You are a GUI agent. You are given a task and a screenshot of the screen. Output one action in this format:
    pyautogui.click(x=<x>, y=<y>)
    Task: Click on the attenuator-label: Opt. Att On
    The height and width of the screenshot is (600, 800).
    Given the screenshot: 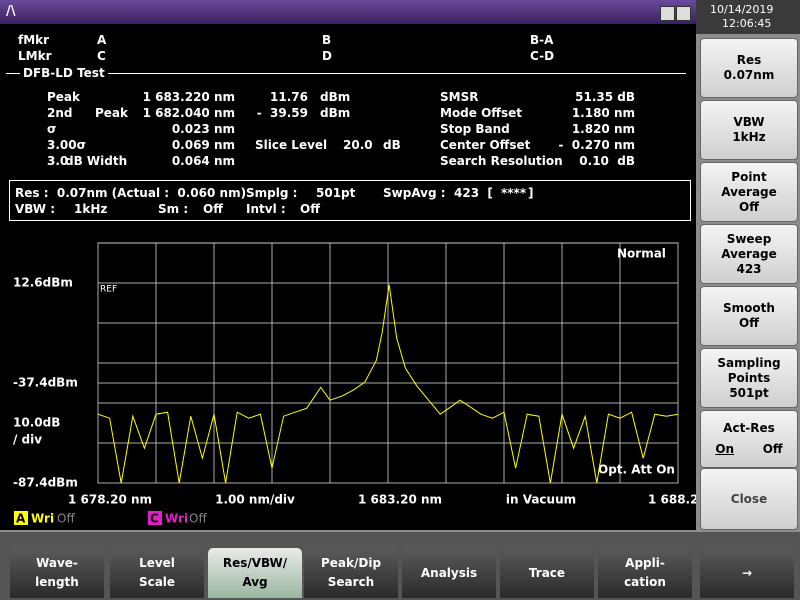 What is the action you would take?
    pyautogui.click(x=636, y=470)
    